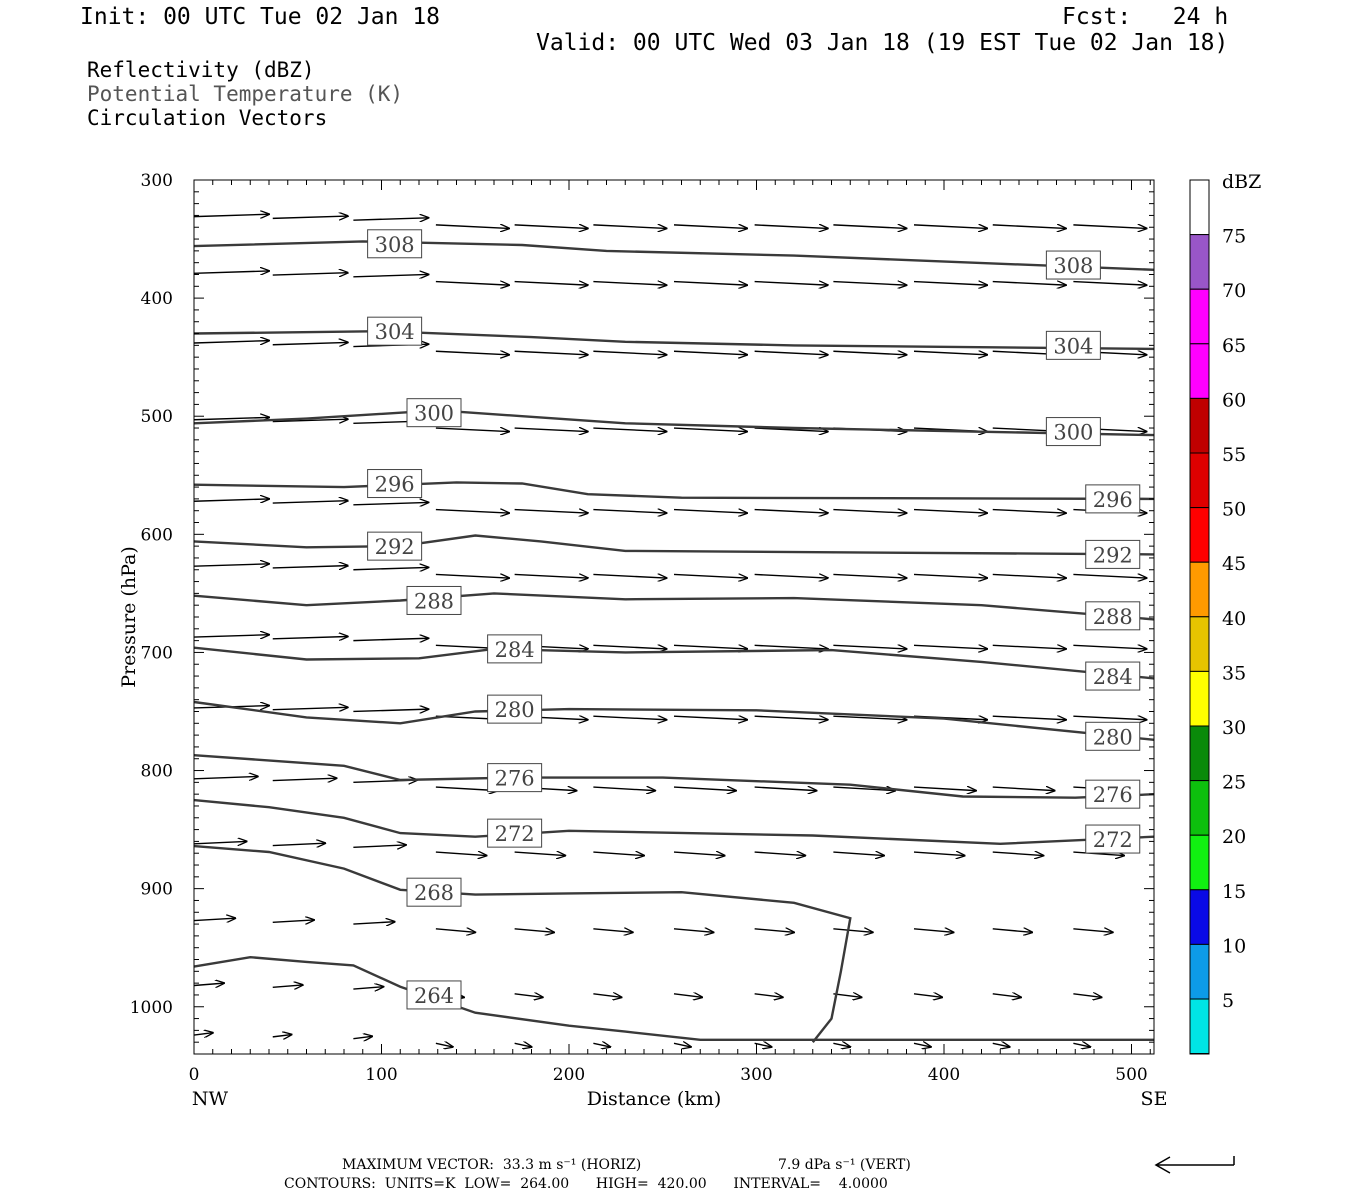 Image resolution: width=1350 pixels, height=1200 pixels. I want to click on x-tick-label: 400, so click(944, 1075).